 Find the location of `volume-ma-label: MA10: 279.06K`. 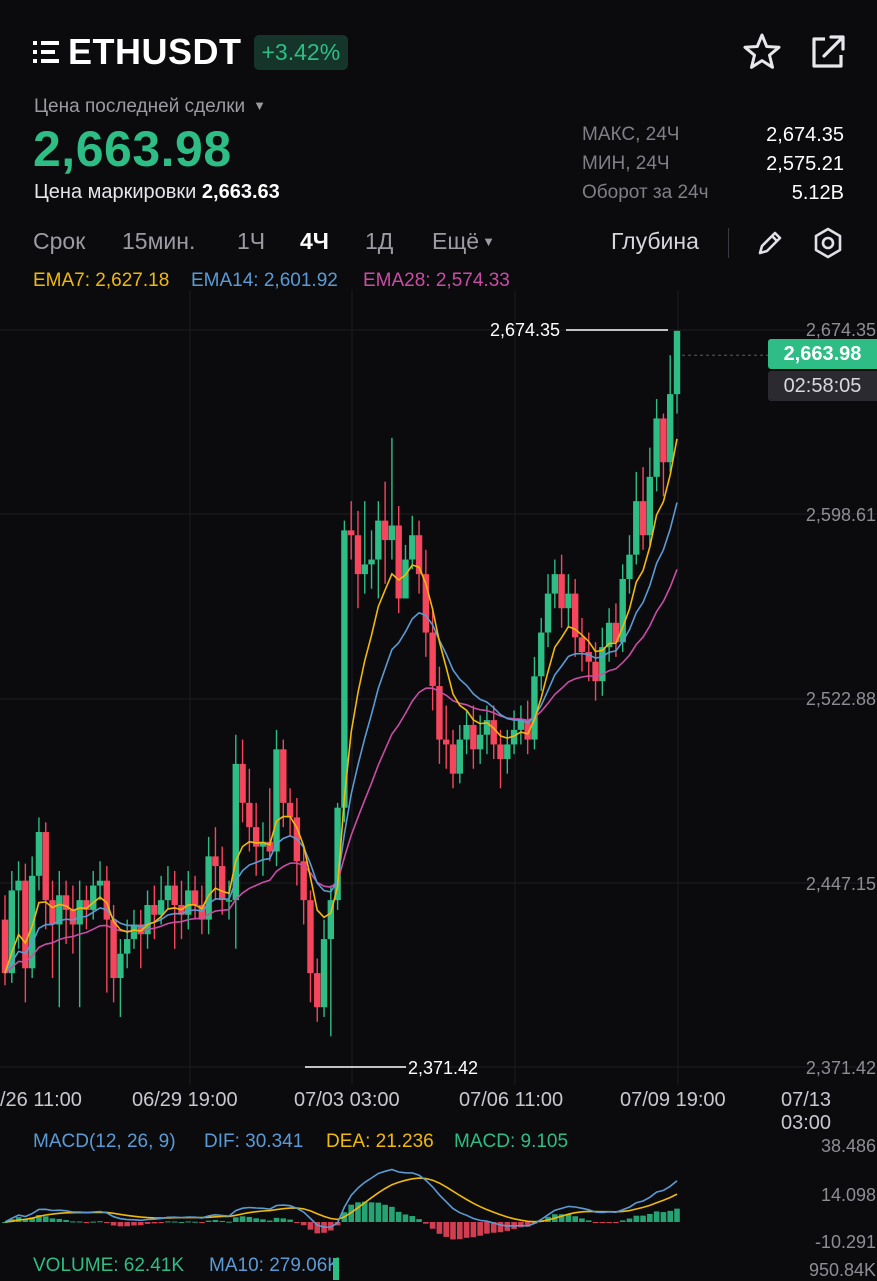

volume-ma-label: MA10: 279.06K is located at coordinates (274, 1265).